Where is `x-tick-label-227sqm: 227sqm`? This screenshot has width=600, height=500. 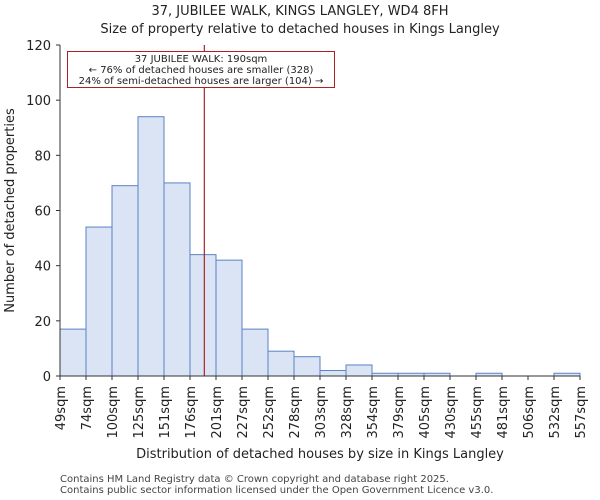 x-tick-label-227sqm: 227sqm is located at coordinates (243, 412).